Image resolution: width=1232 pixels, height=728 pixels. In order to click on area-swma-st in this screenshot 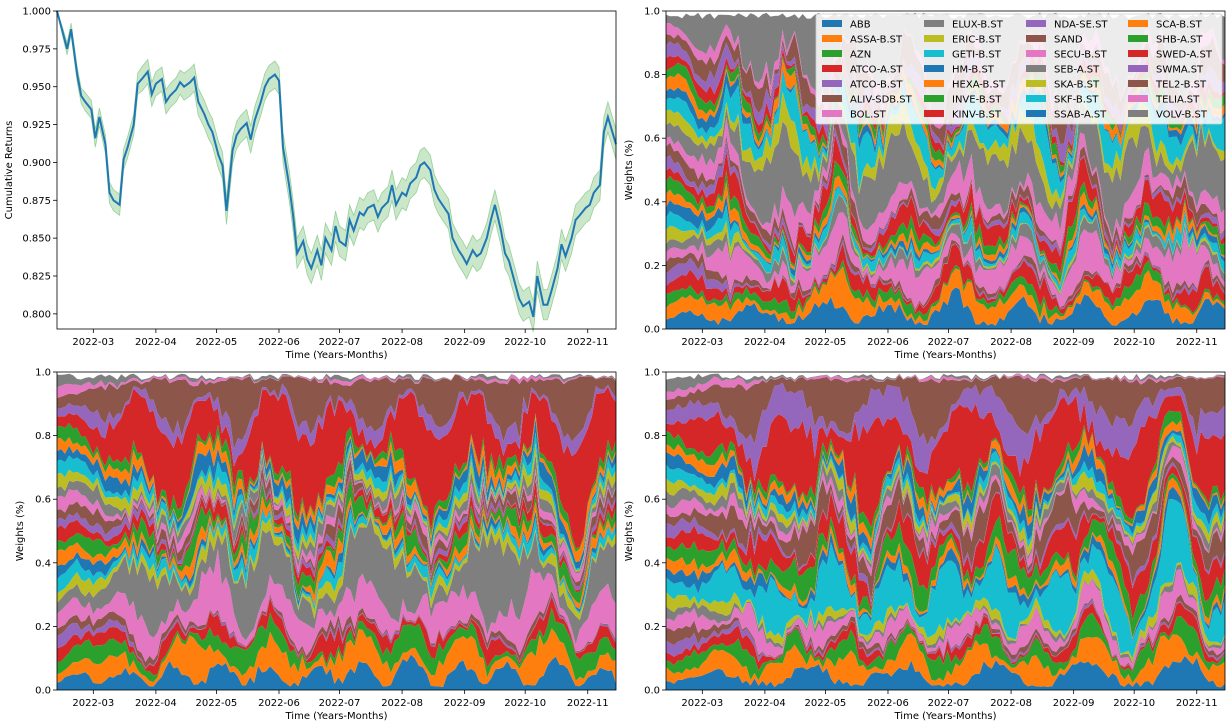, I will do `click(336, 425)`.